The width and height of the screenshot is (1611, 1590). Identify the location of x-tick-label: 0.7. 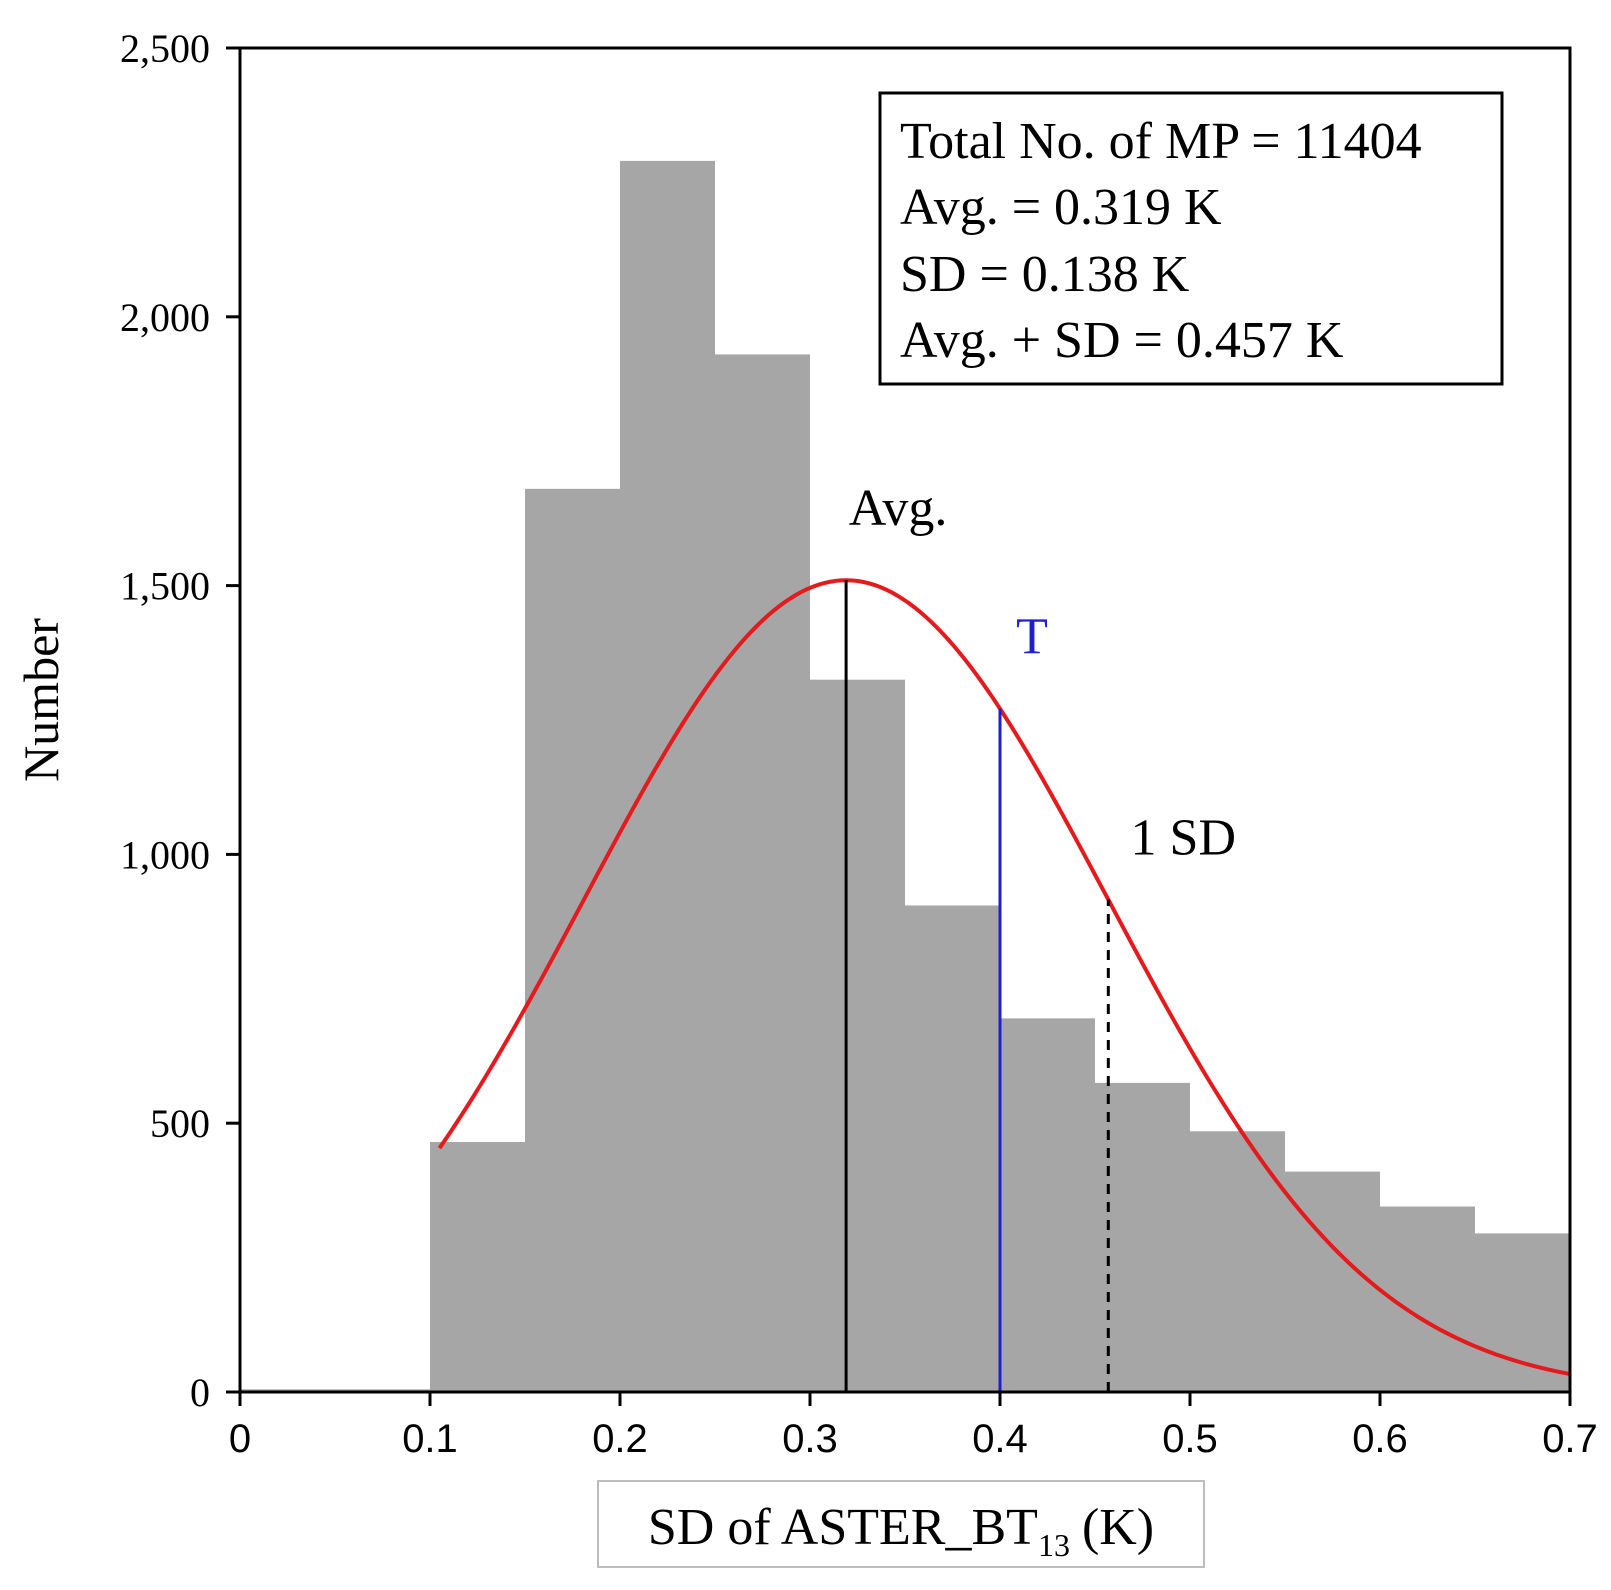
(1570, 1439).